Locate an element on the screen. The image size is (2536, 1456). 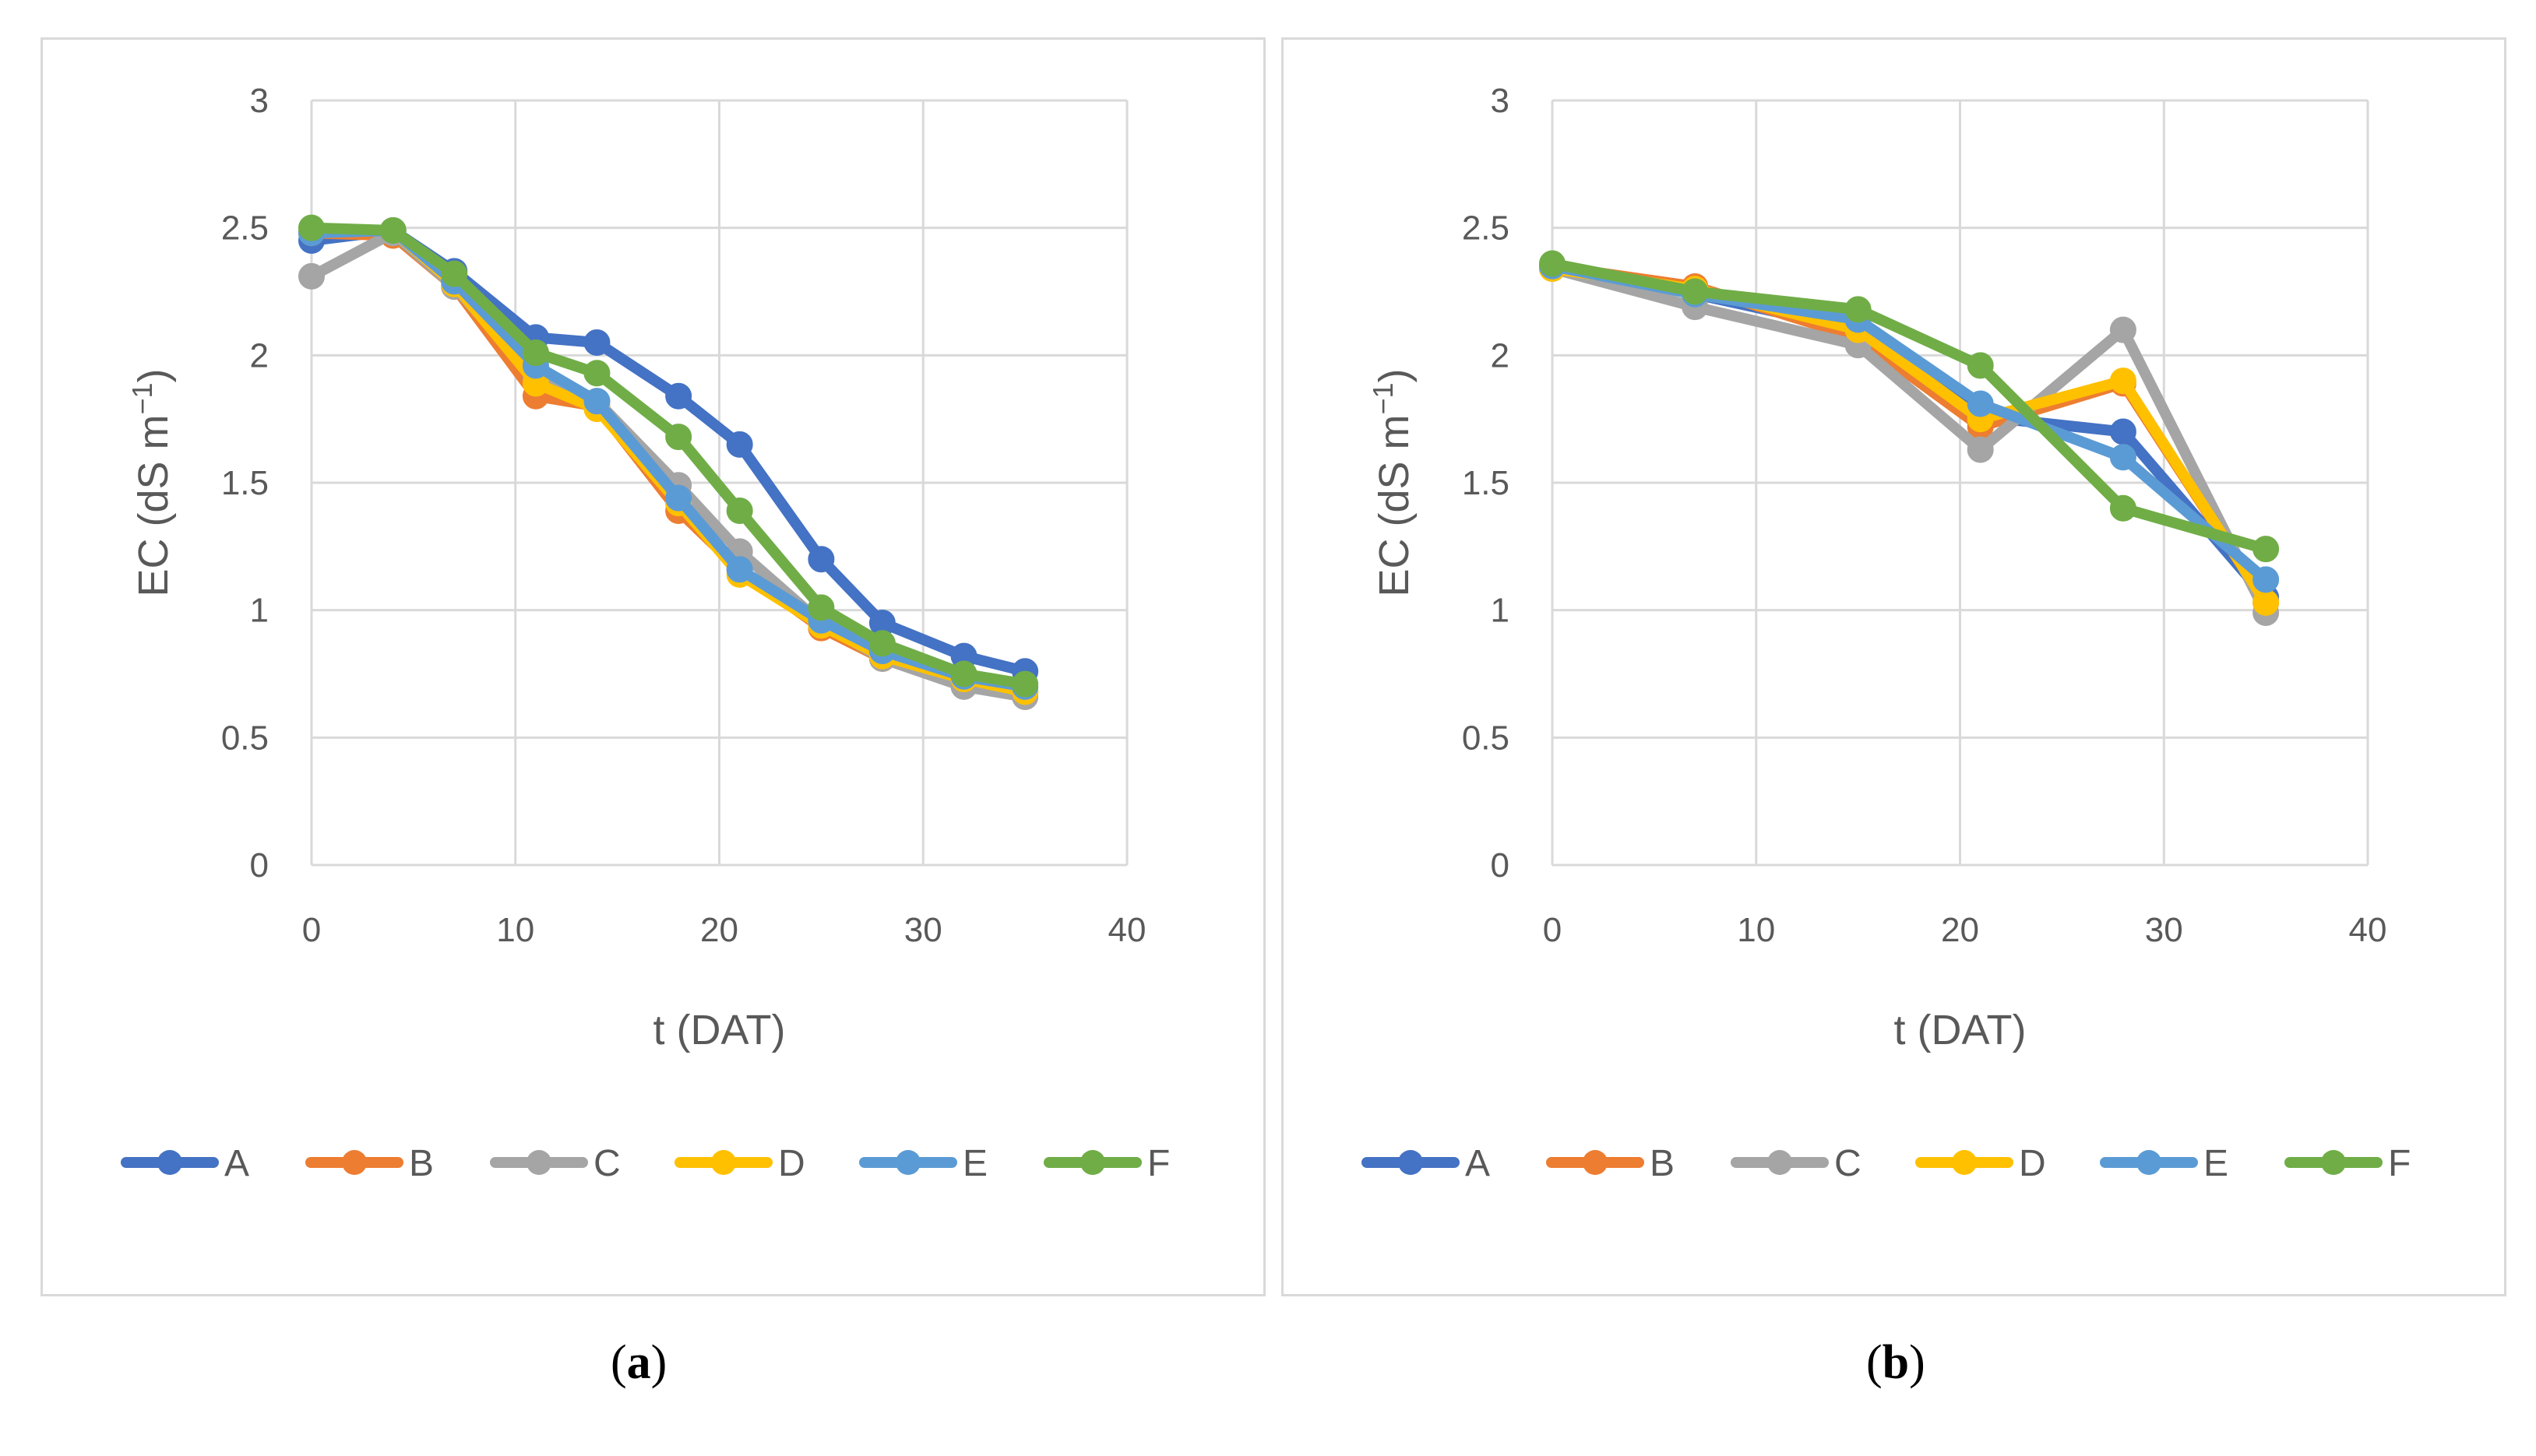
y-tick-label: 3 is located at coordinates (259, 101).